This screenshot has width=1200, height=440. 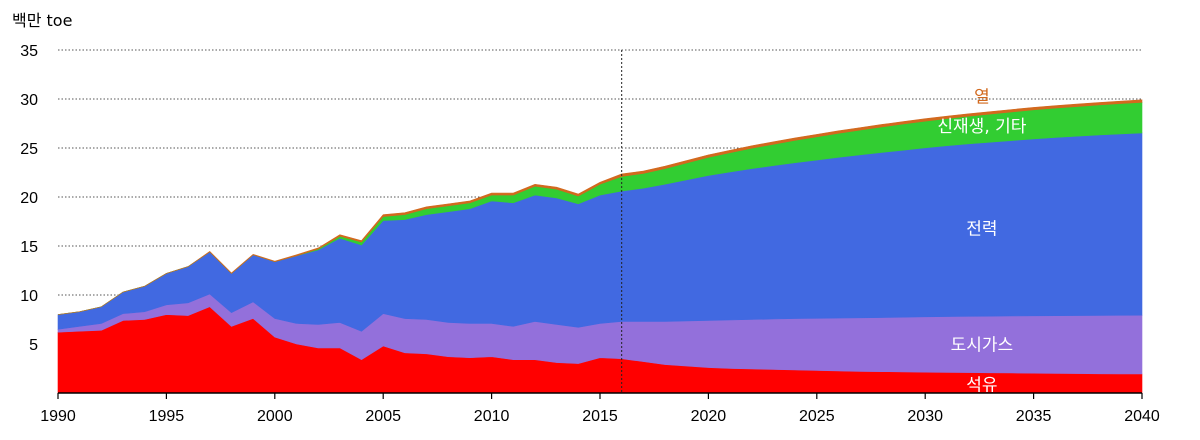 I want to click on x-tick-label-2020: 2020, so click(x=709, y=416).